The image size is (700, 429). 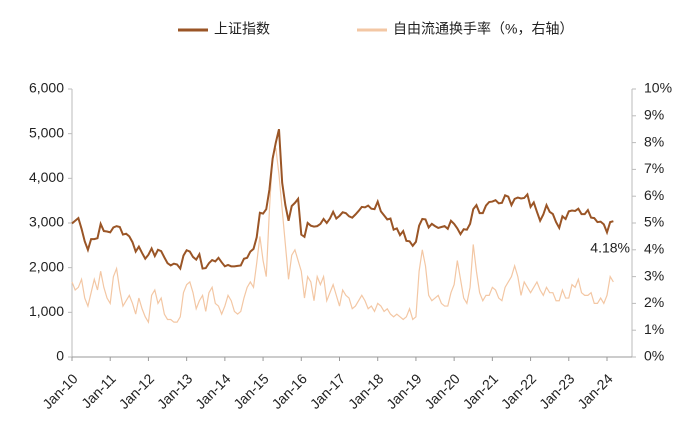 I want to click on x-tick-label: Jan-21, so click(x=481, y=391).